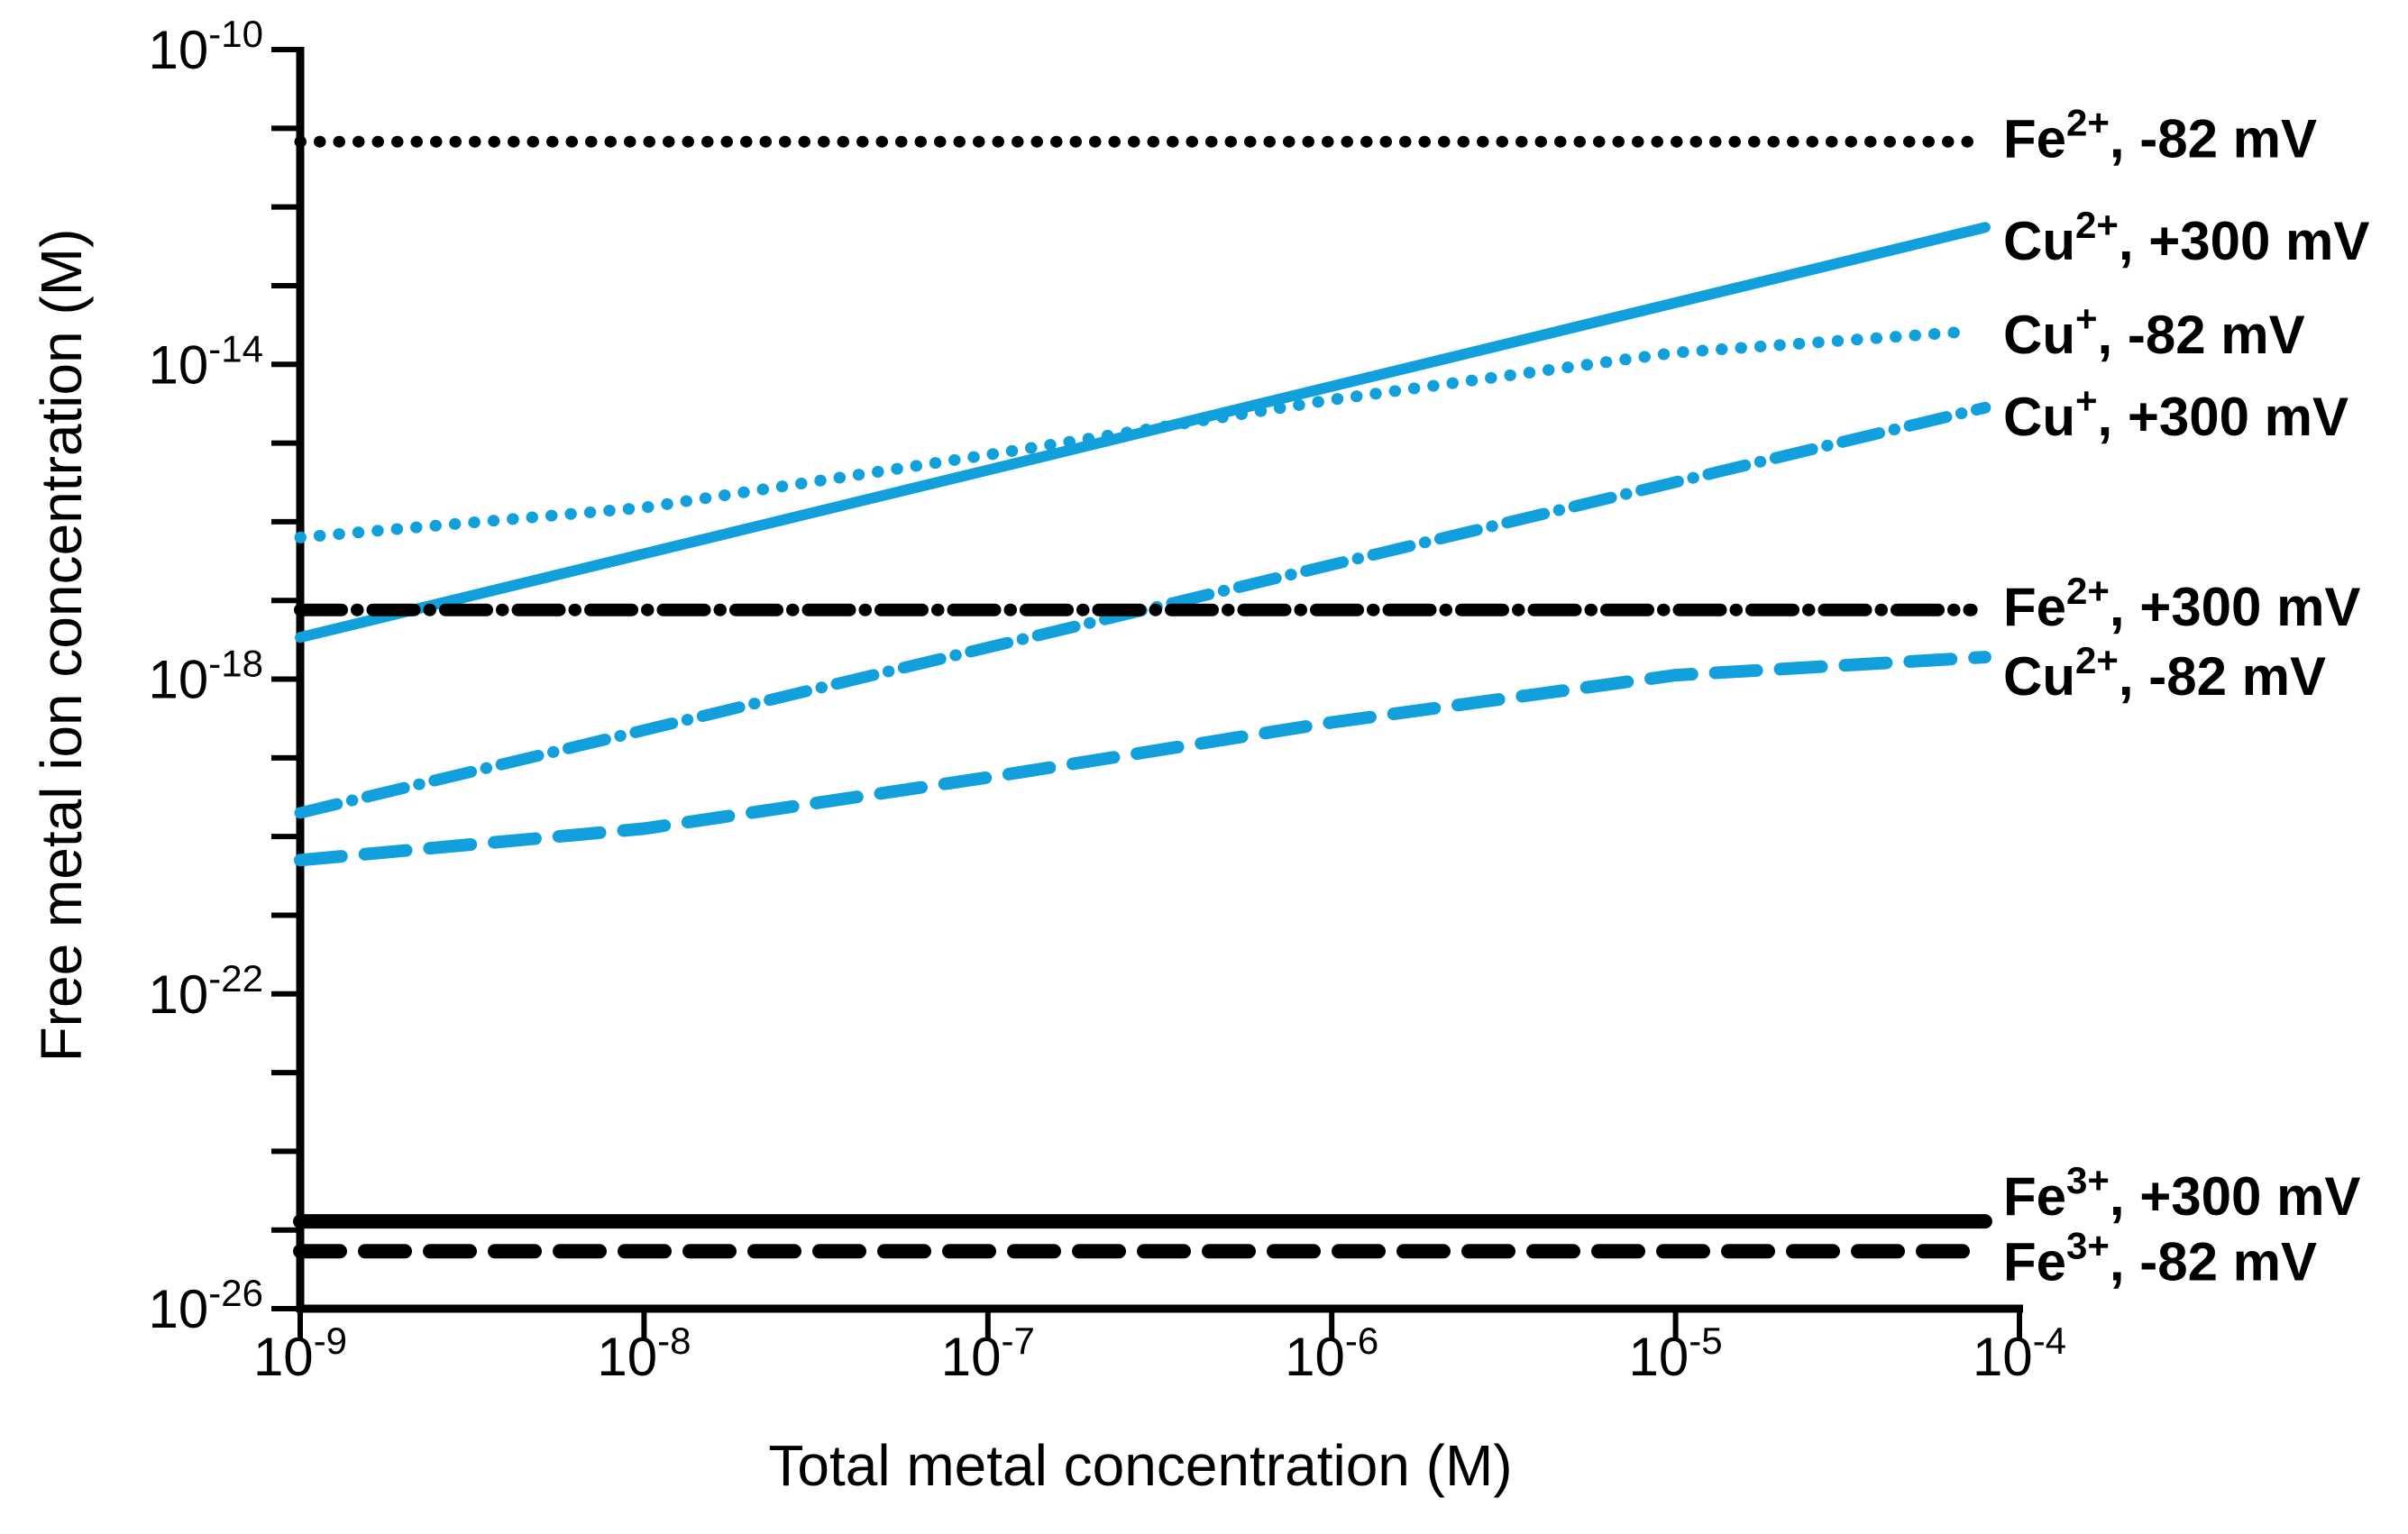  Describe the element at coordinates (2160, 135) in the screenshot. I see `series-label-fe2-m82: Fe2+, -82 mV` at that location.